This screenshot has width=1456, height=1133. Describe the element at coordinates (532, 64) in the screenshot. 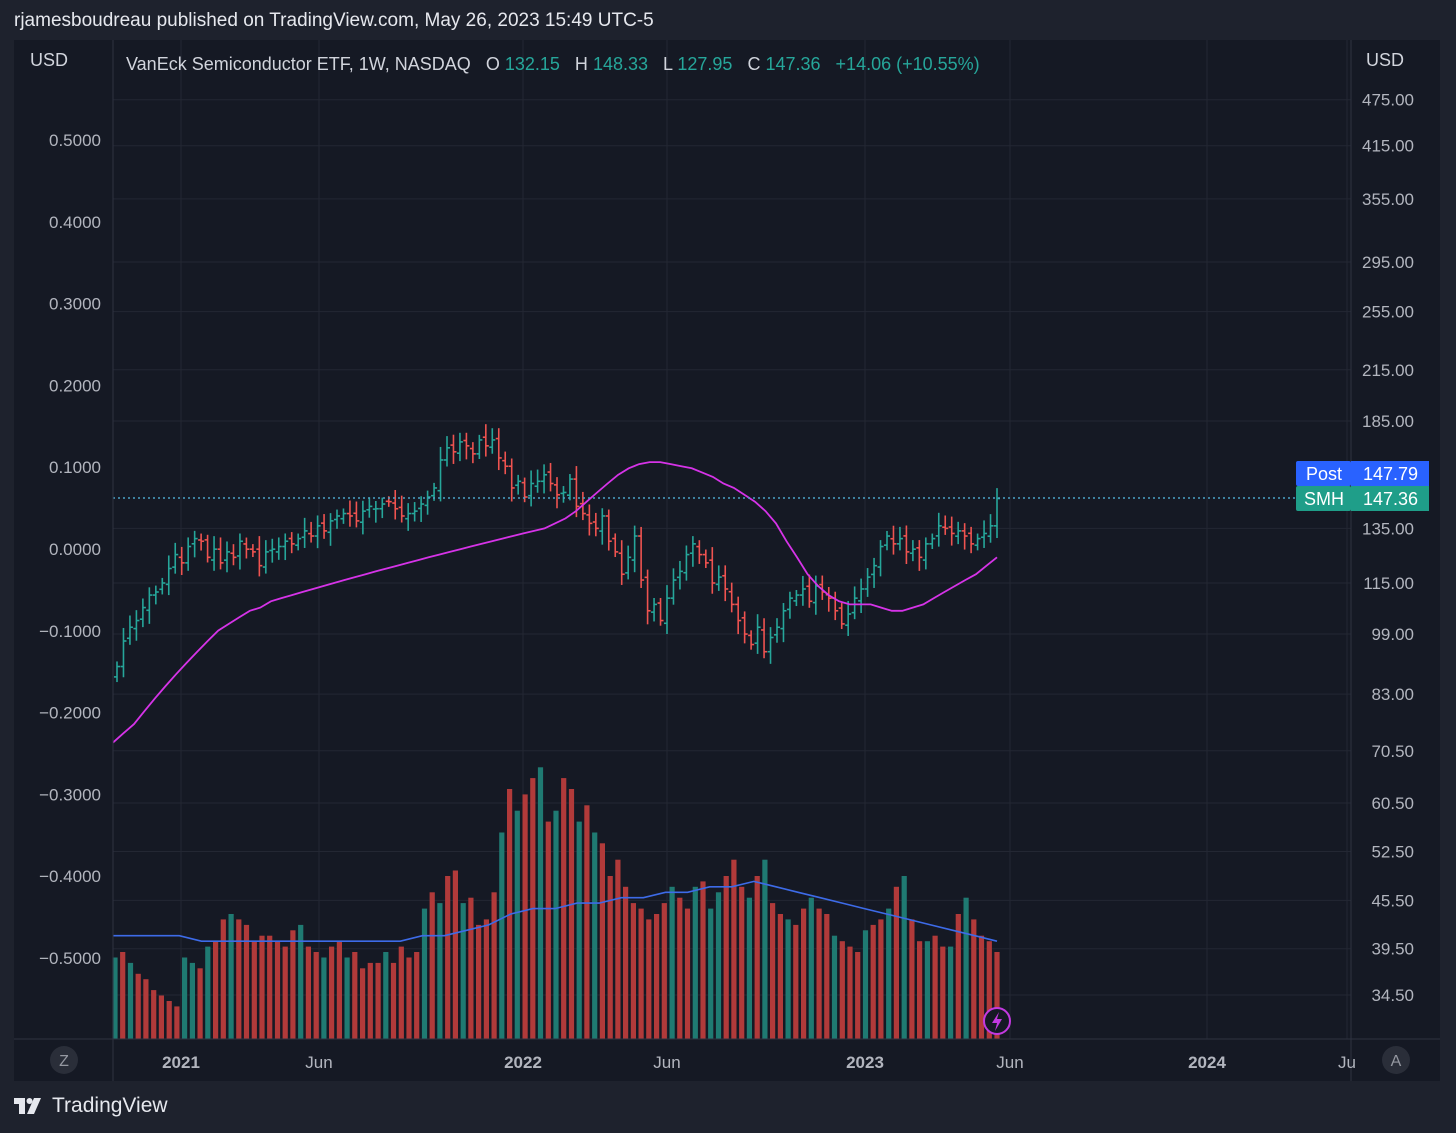

I see `legend-open-value: 132.15` at that location.